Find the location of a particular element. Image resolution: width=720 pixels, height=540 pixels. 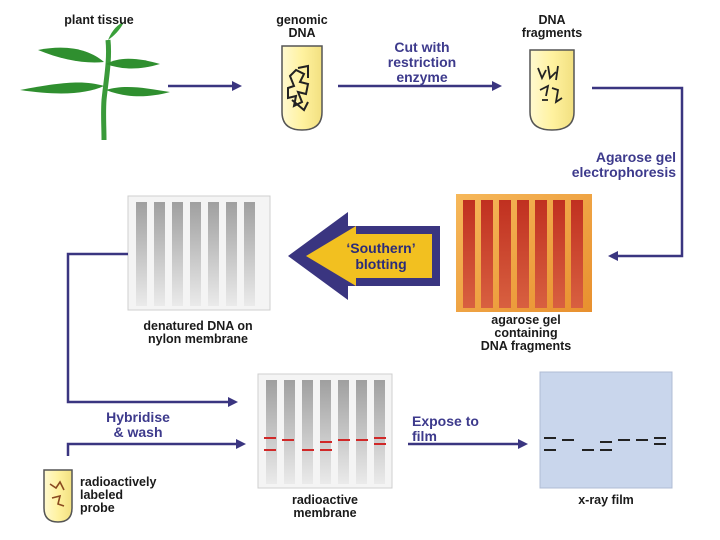

arrow-plant-to-genomic is located at coordinates (205, 86).